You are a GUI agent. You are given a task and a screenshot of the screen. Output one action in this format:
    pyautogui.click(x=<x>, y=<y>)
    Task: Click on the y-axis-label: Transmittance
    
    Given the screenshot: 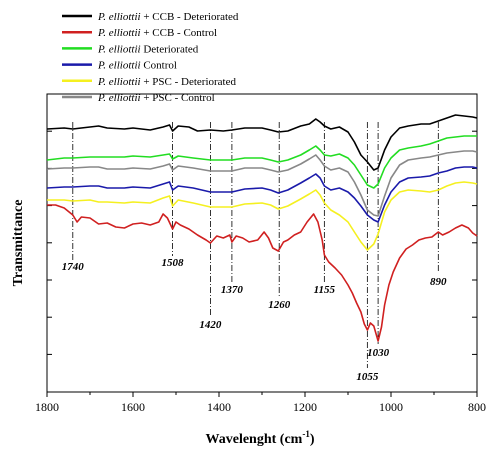 What is the action you would take?
    pyautogui.click(x=18, y=243)
    